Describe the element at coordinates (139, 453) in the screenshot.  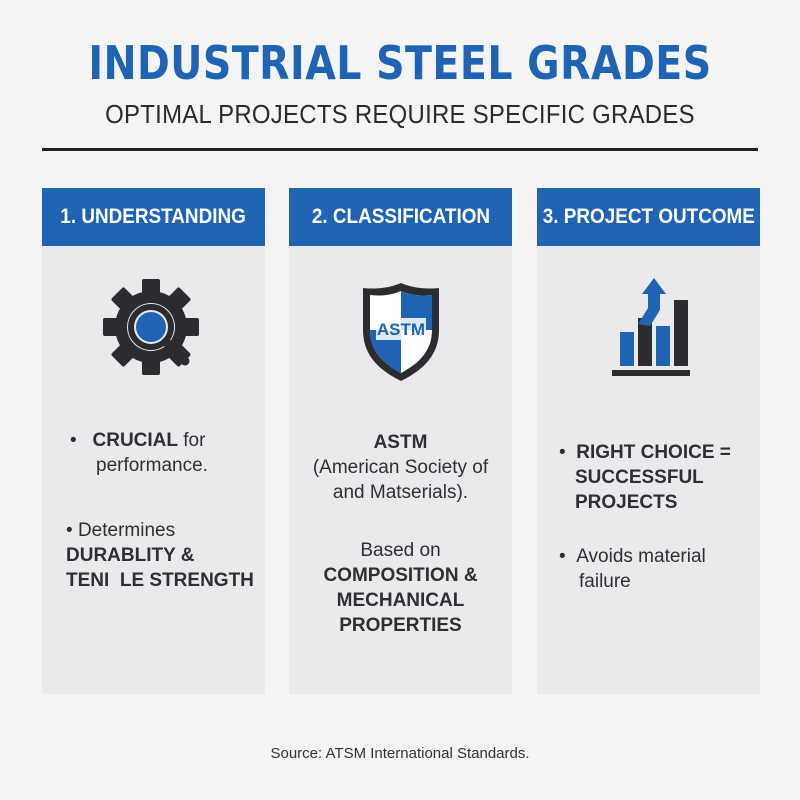
I see `bullet-crucial: • CRUCIAL for performance.` at that location.